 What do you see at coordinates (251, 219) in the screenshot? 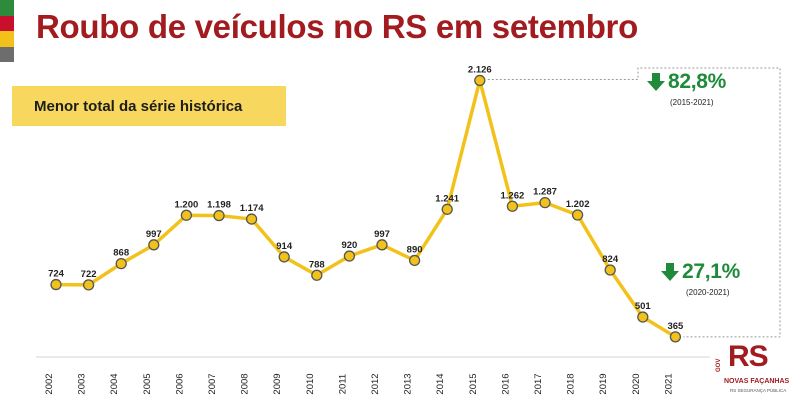
I see `data-point-2008` at bounding box center [251, 219].